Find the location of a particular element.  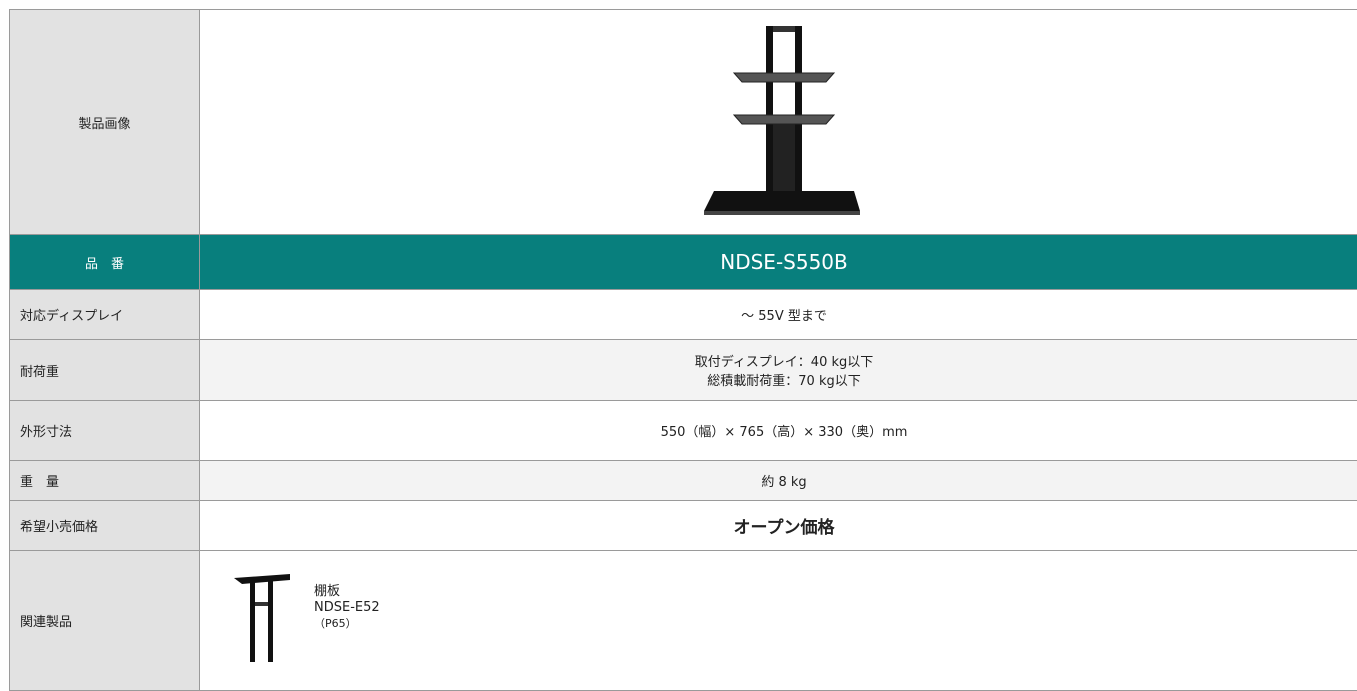

related-code: NDSE-E52 is located at coordinates (347, 608).